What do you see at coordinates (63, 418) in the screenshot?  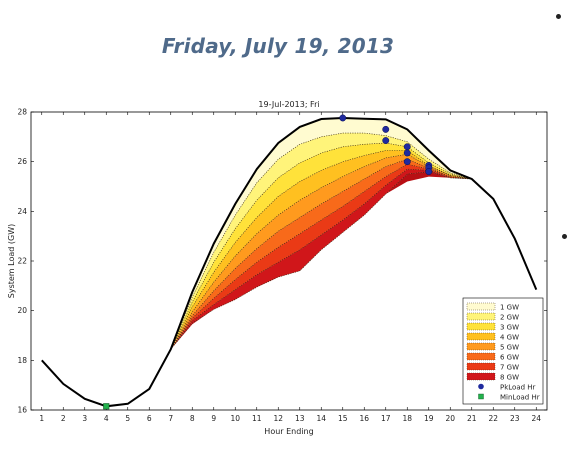 I see `x-tick-label: 2` at bounding box center [63, 418].